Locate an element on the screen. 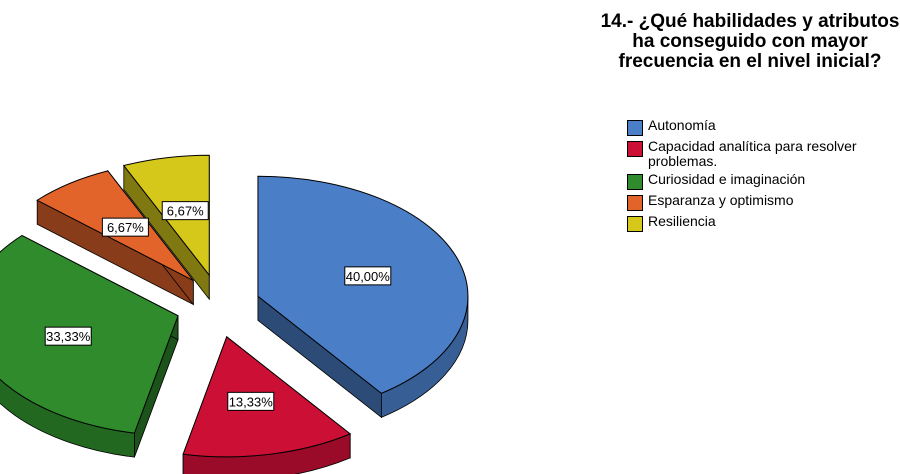 This screenshot has height=474, width=900. legend-item-autonomia: Autonomía is located at coordinates (763, 127).